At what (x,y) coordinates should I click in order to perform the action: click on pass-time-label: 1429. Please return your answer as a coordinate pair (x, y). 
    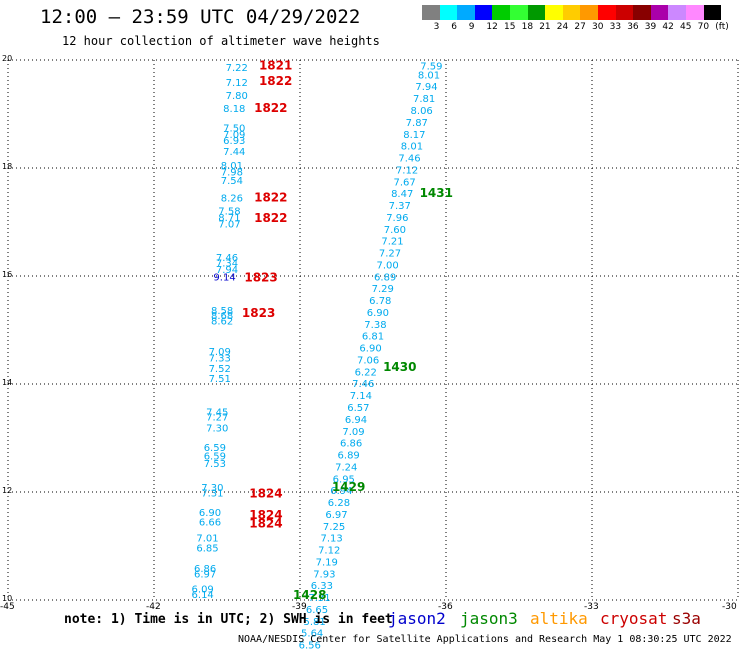
    Looking at the image, I should click on (348, 487).